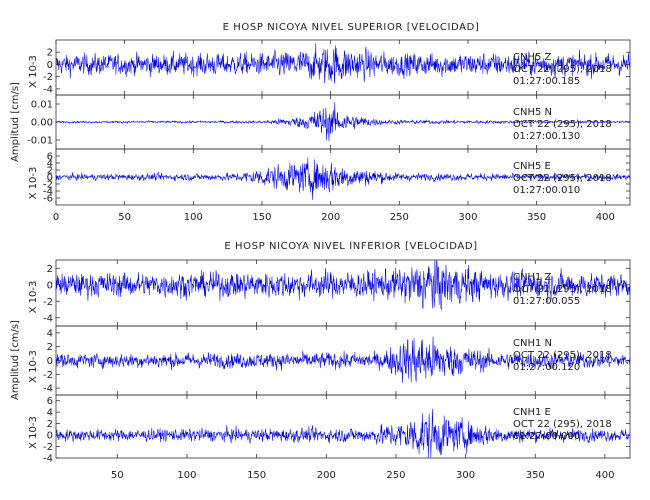  I want to click on y-tick-label: -0.01, so click(40, 141).